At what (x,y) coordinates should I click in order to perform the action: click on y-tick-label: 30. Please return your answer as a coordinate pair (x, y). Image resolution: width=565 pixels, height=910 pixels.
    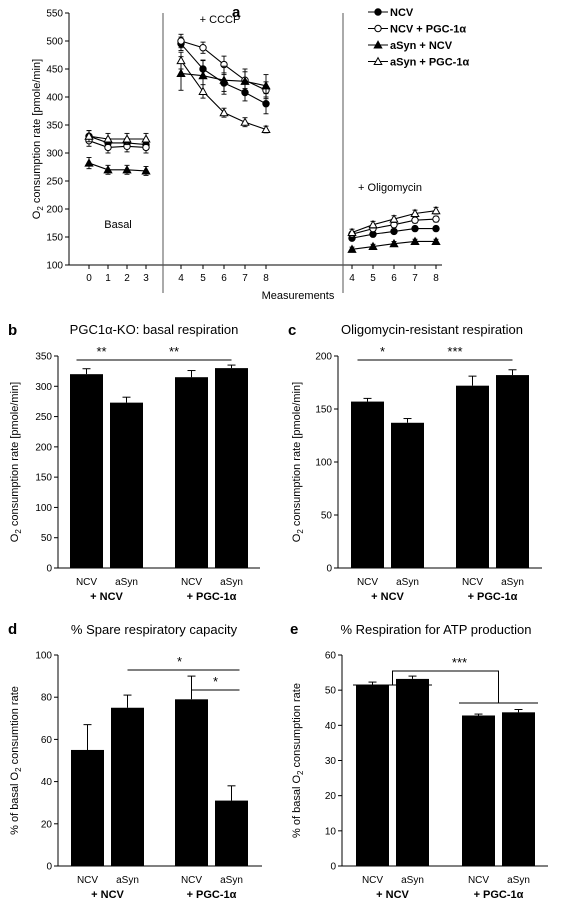
    Looking at the image, I should click on (331, 761).